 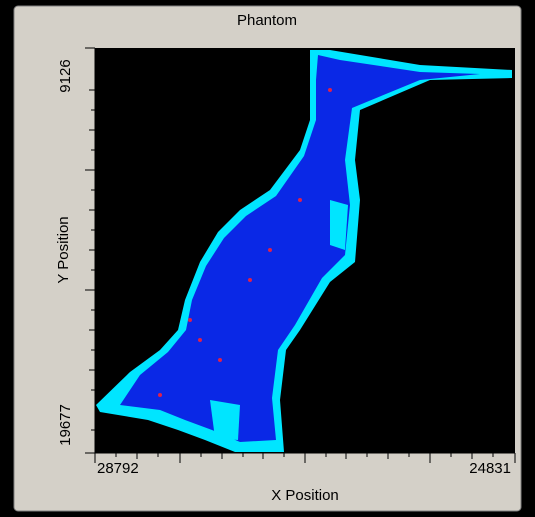 I want to click on x-tick-label: 28792, so click(x=118, y=468).